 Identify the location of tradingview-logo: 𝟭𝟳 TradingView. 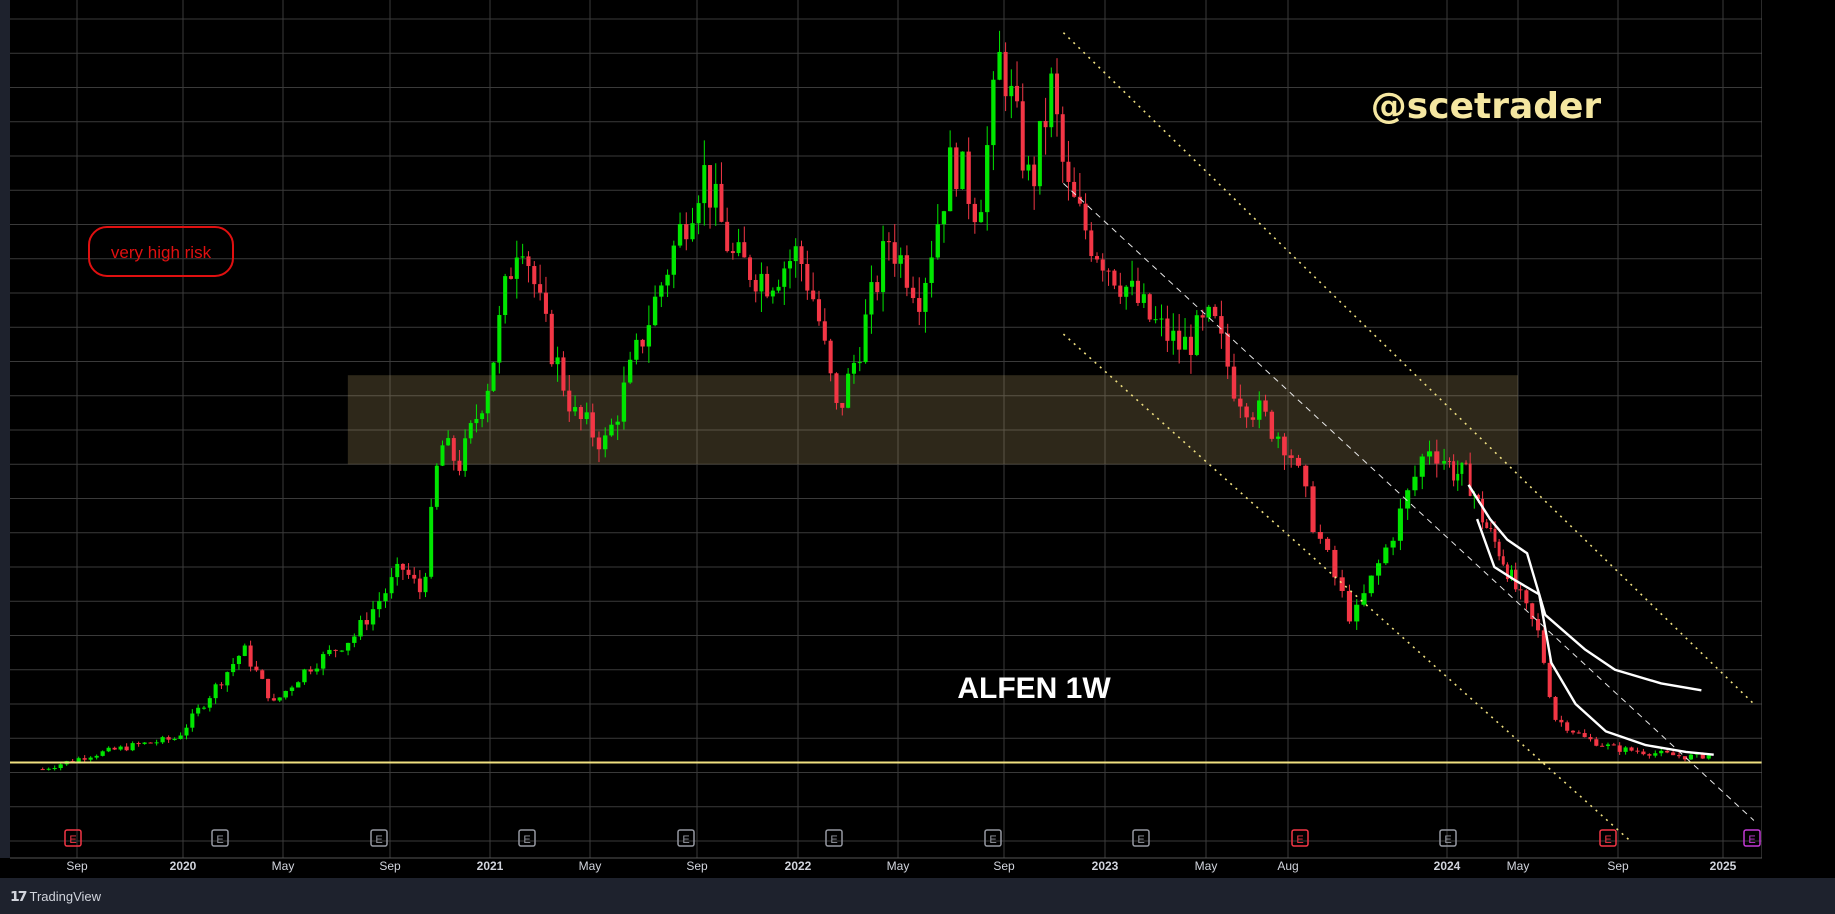
(55, 896).